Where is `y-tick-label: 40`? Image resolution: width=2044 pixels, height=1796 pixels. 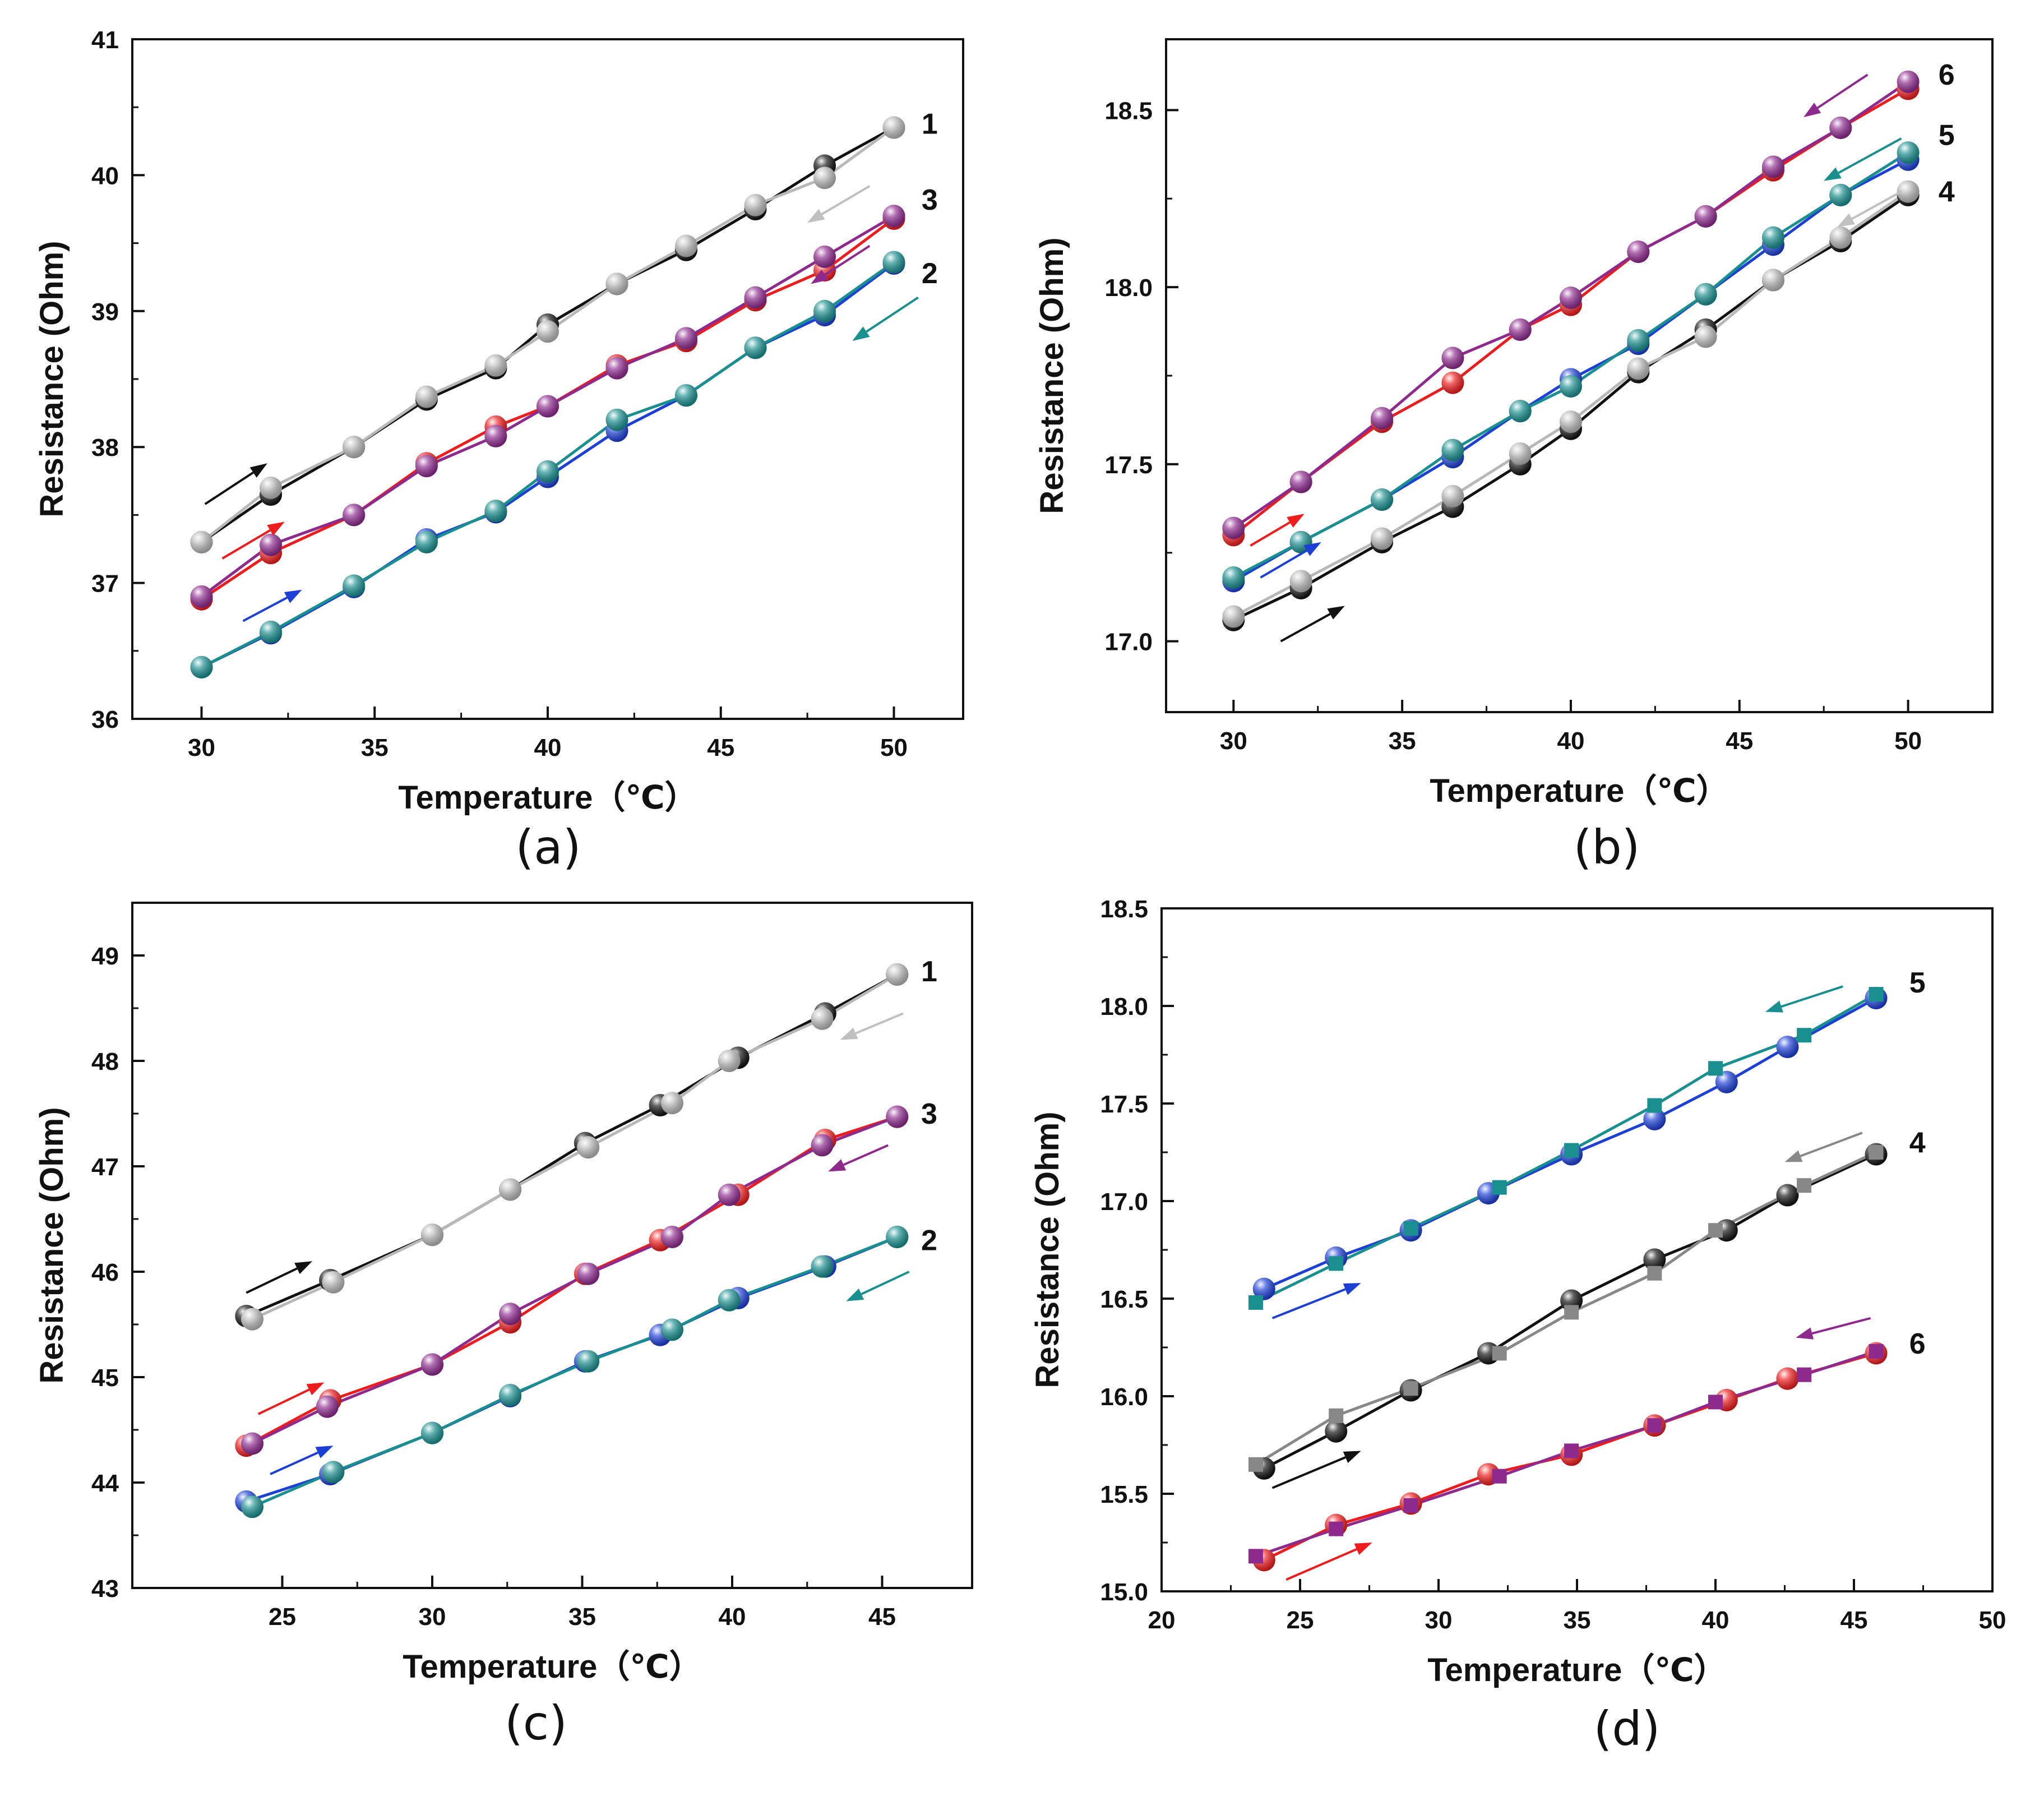
y-tick-label: 40 is located at coordinates (105, 176).